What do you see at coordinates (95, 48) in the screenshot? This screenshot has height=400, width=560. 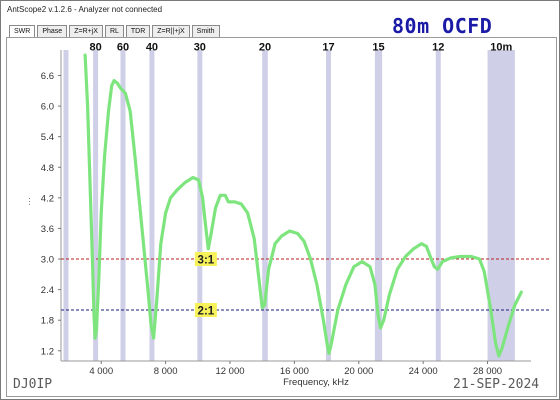 I see `band-label-80: 80` at bounding box center [95, 48].